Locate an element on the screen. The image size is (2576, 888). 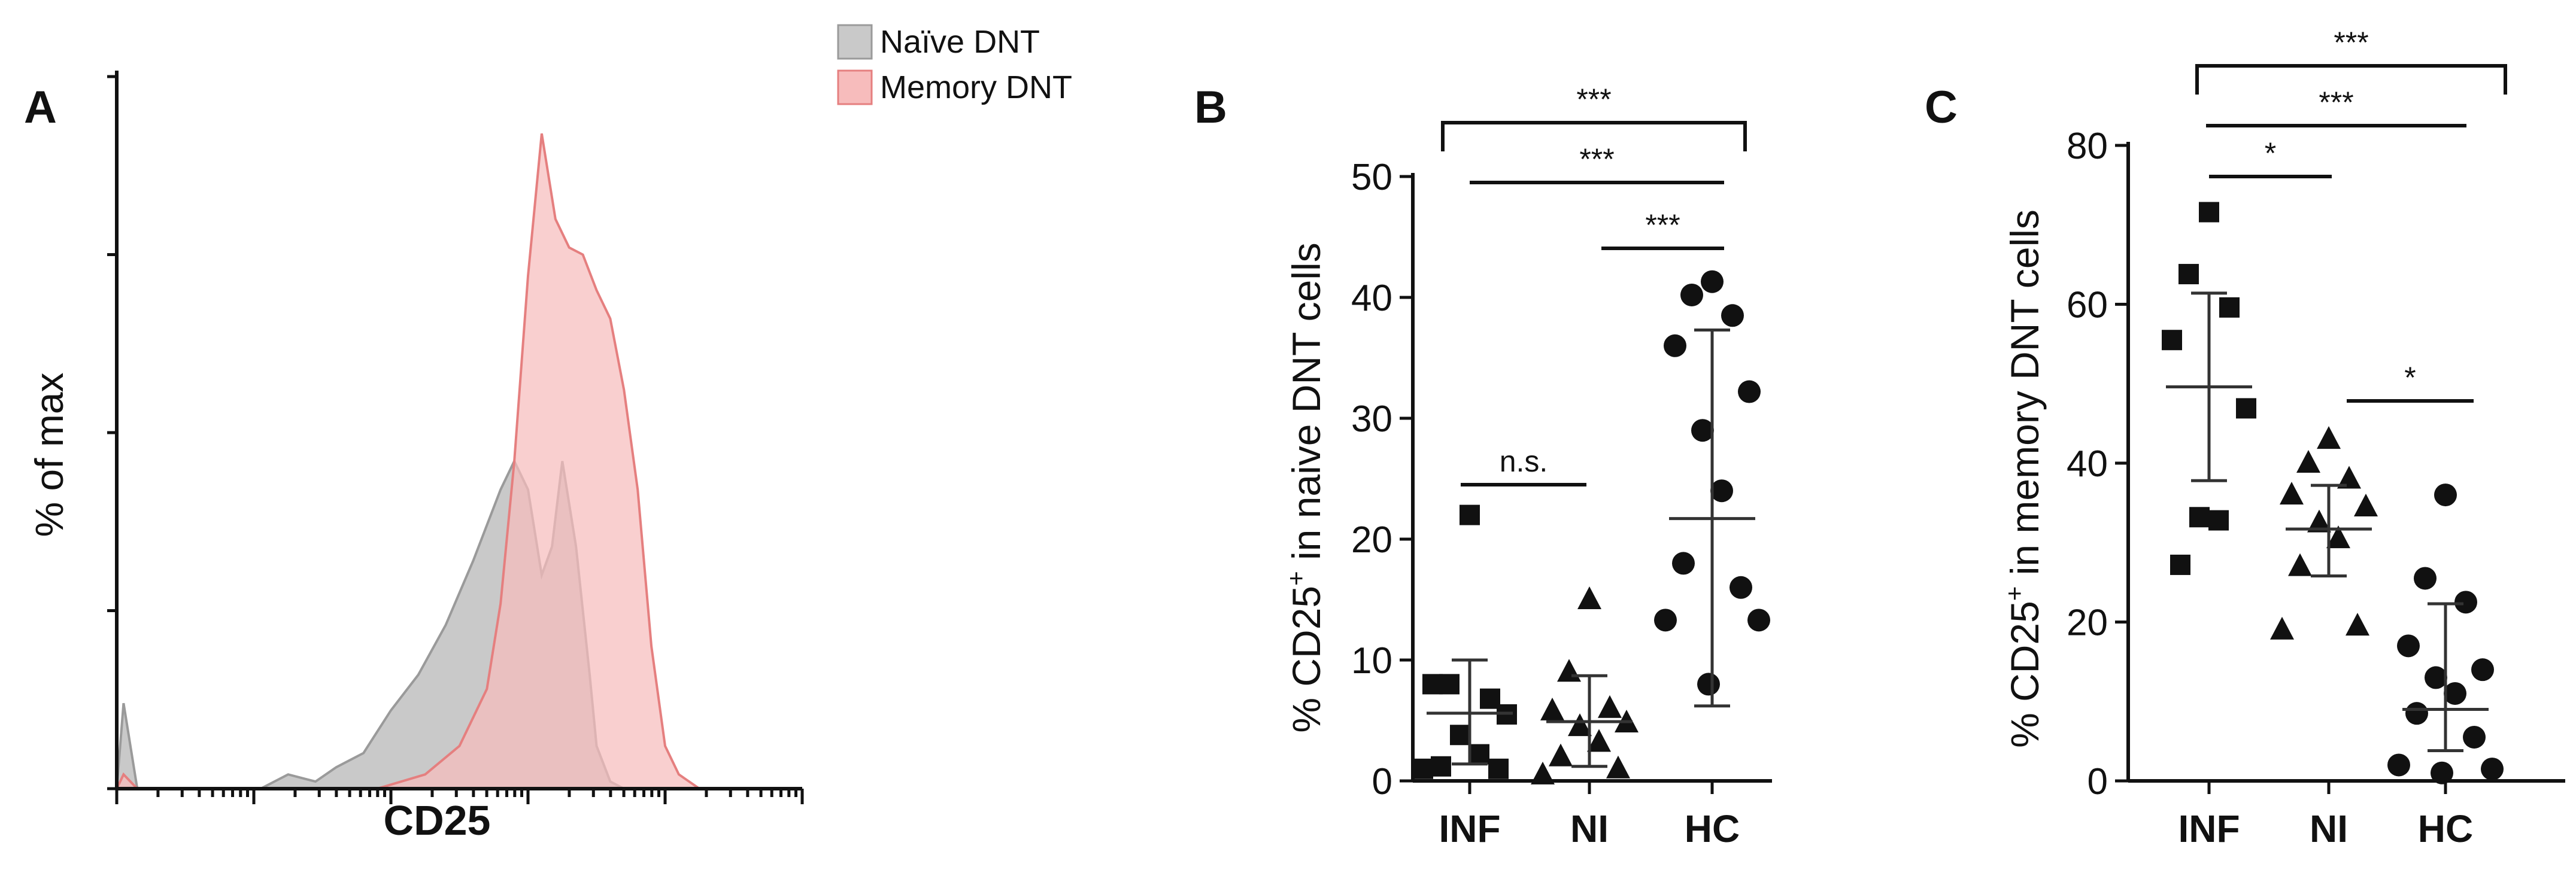
y-tick-label: 30 is located at coordinates (1371, 419).